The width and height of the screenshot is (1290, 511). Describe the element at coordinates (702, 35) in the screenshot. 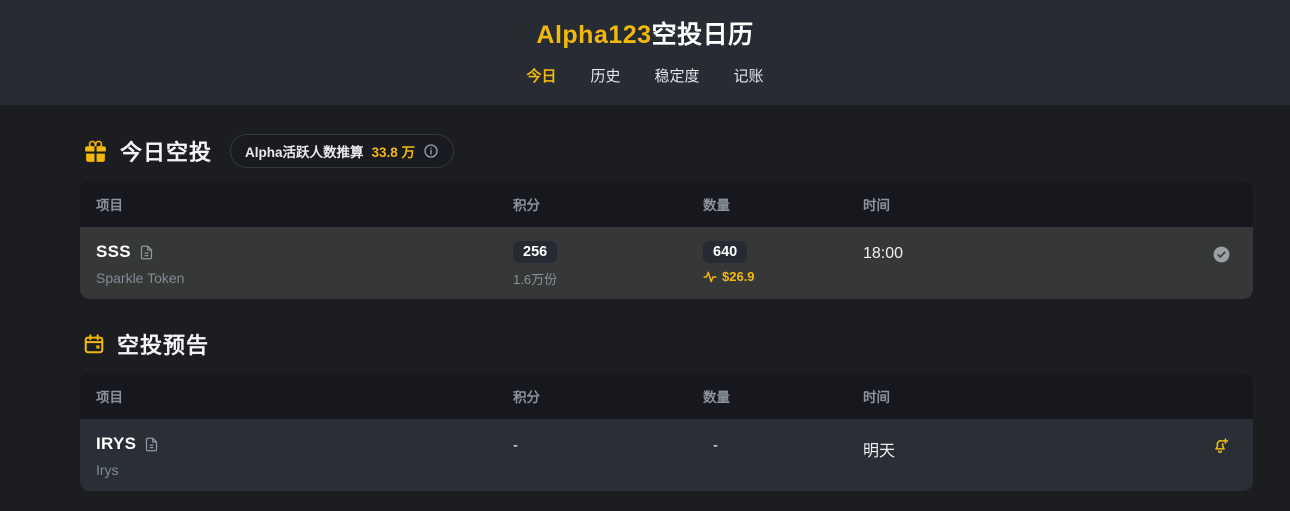

I see `page-title-rest: 空投日历` at that location.